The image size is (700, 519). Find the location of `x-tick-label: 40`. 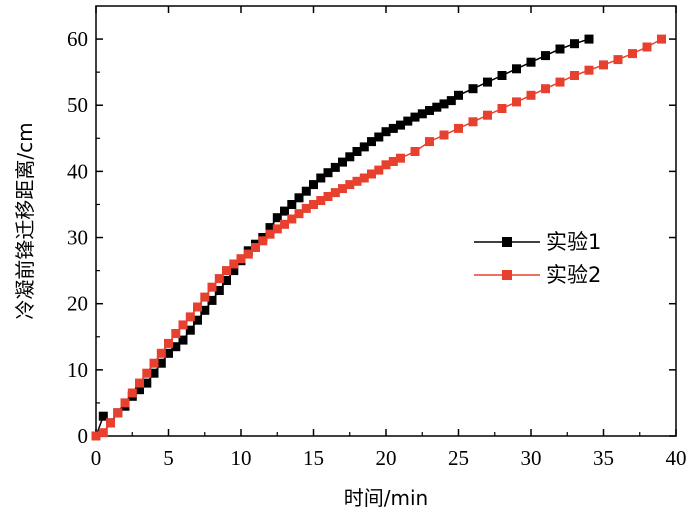

x-tick-label: 40 is located at coordinates (676, 458).